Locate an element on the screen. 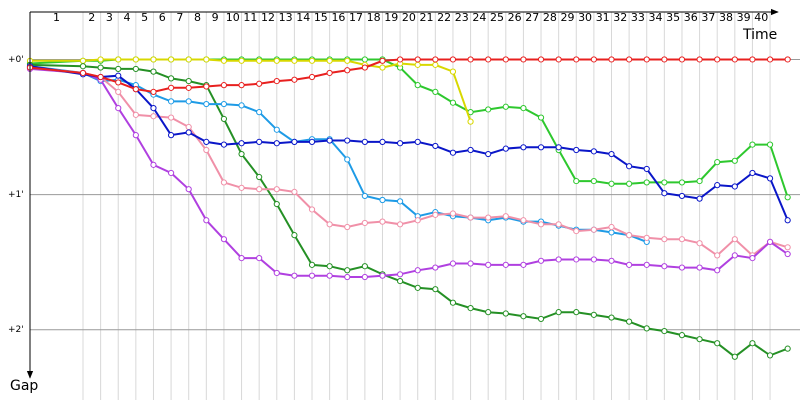 This screenshot has height=400, width=800. x-tick-label: 13 is located at coordinates (286, 17).